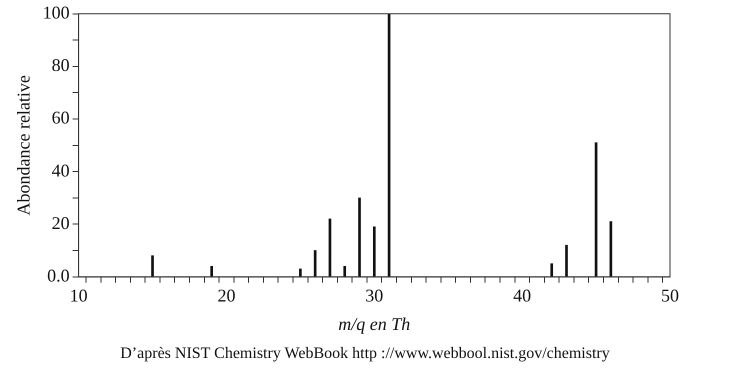 Image resolution: width=730 pixels, height=371 pixels. I want to click on x-axis-title: m/q en Th, so click(374, 324).